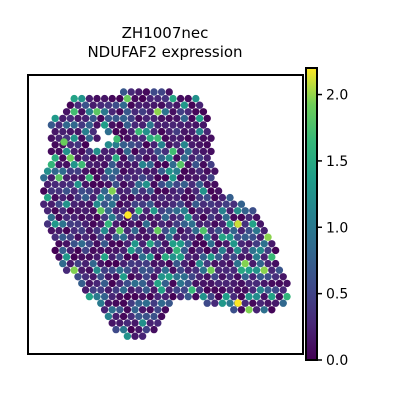 This screenshot has width=400, height=400. What do you see at coordinates (64, 142) in the screenshot?
I see `high-expression-spot` at bounding box center [64, 142].